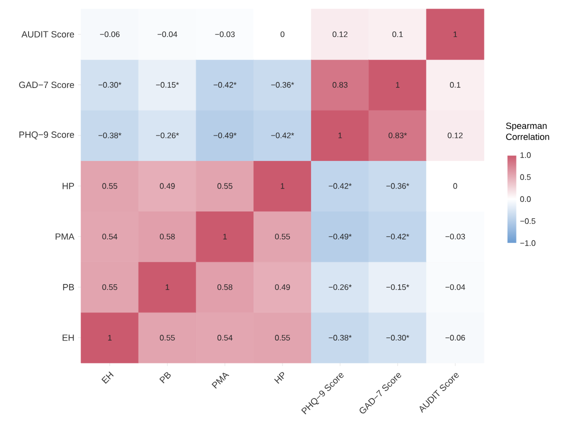 The height and width of the screenshot is (424, 566). I want to click on color-bar-label: 1.0, so click(525, 155).